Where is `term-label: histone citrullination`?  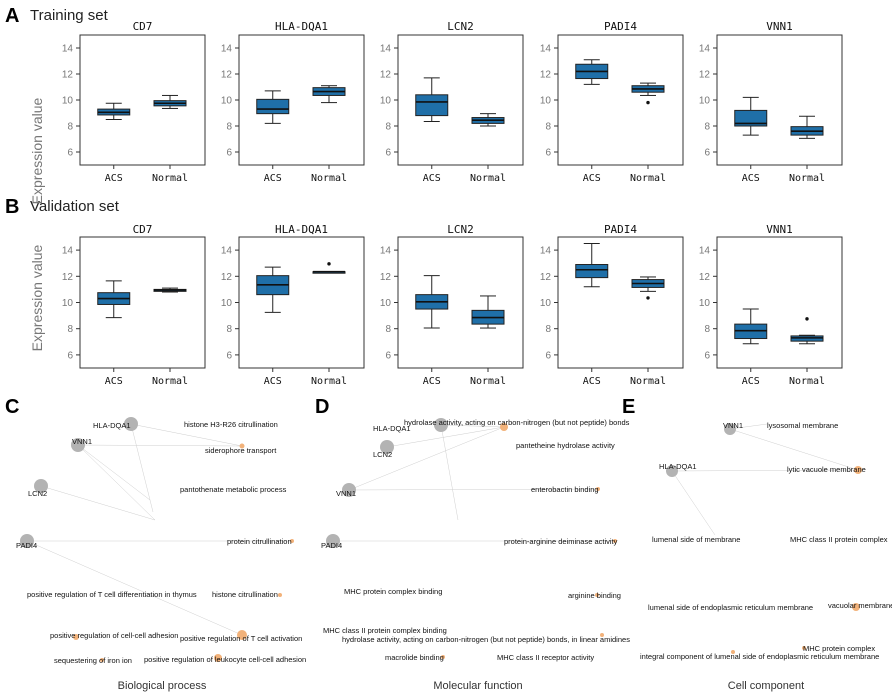
term-label: histone citrullination is located at coordinates (245, 594).